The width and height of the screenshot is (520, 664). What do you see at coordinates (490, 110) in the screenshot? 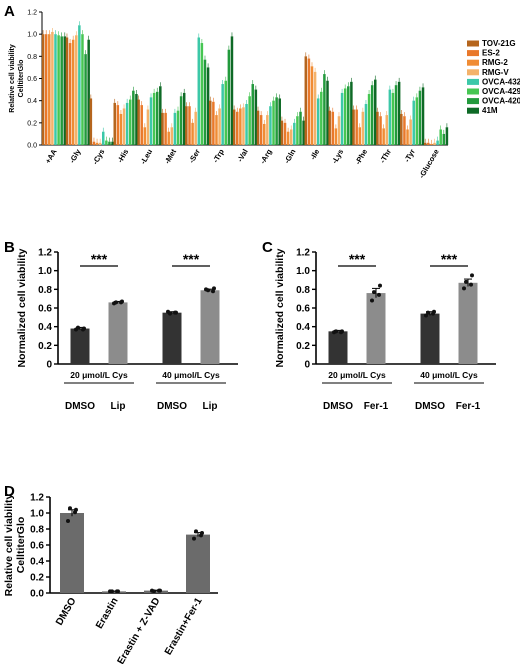
I see `panel-a-legend-label: 41M` at bounding box center [490, 110].